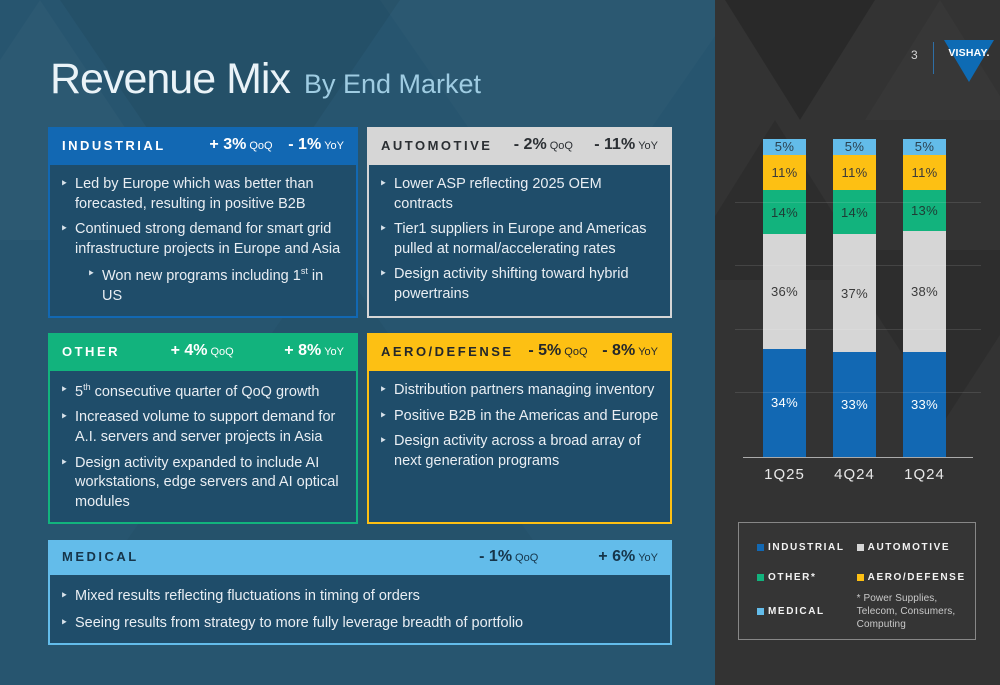 This screenshot has height=685, width=1000. What do you see at coordinates (114, 145) in the screenshot?
I see `industrial-label: INDUSTRIAL` at bounding box center [114, 145].